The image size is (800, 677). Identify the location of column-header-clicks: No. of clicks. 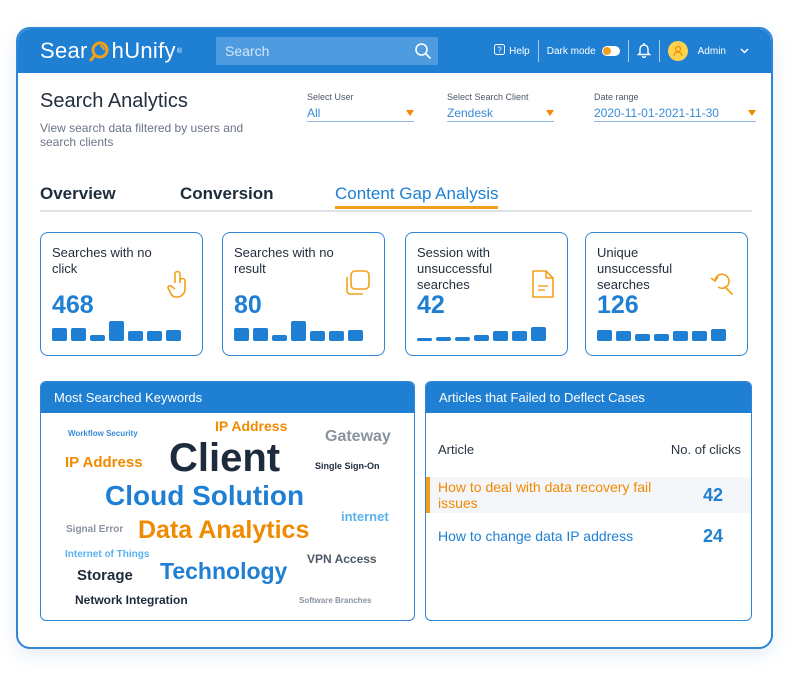
(705, 449).